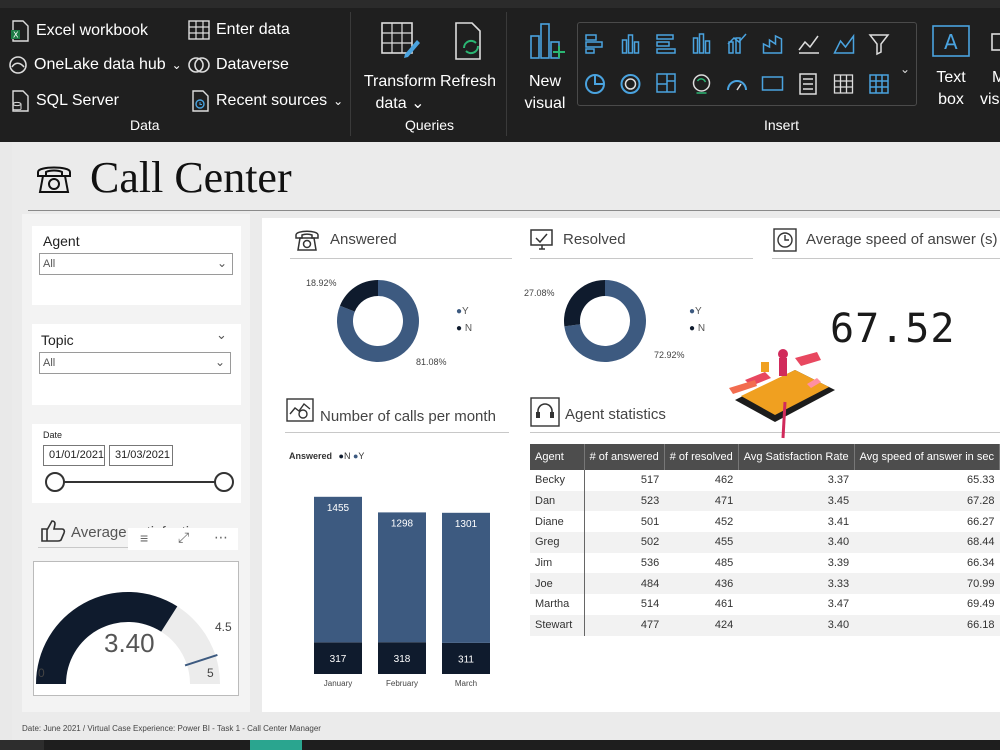  What do you see at coordinates (808, 84) in the screenshot?
I see `multi-row-card-icon` at bounding box center [808, 84].